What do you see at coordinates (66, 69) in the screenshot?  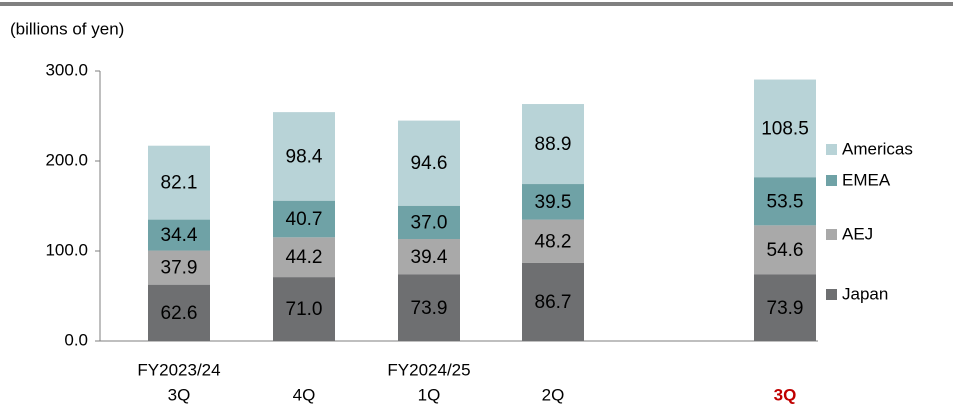 I see `y-tick-label: 300.0` at bounding box center [66, 69].